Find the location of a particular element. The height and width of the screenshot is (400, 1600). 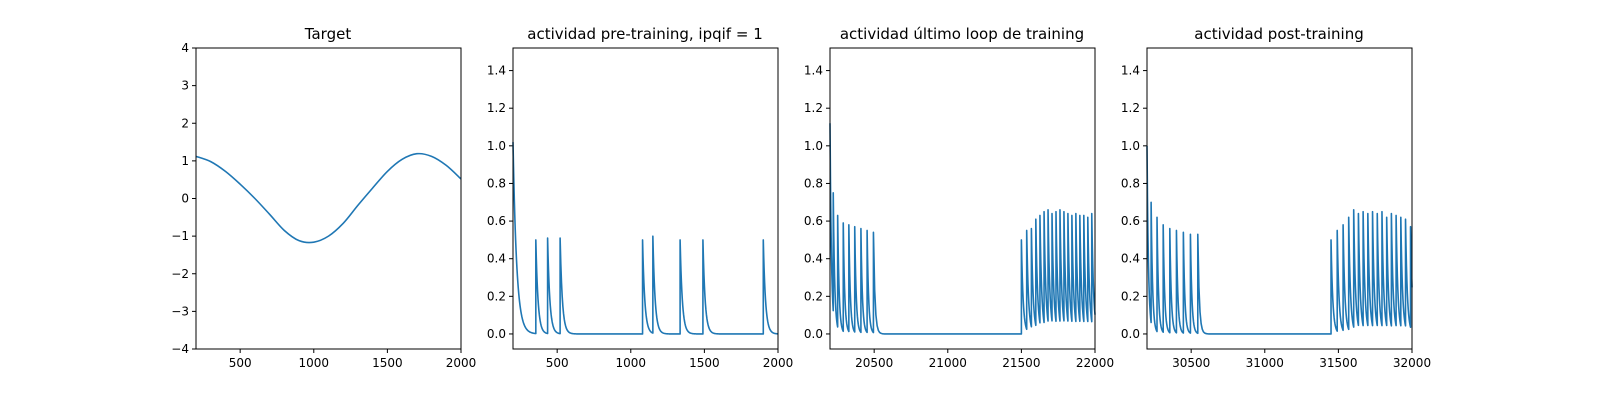

y-tick-label: −3 is located at coordinates (180, 311).